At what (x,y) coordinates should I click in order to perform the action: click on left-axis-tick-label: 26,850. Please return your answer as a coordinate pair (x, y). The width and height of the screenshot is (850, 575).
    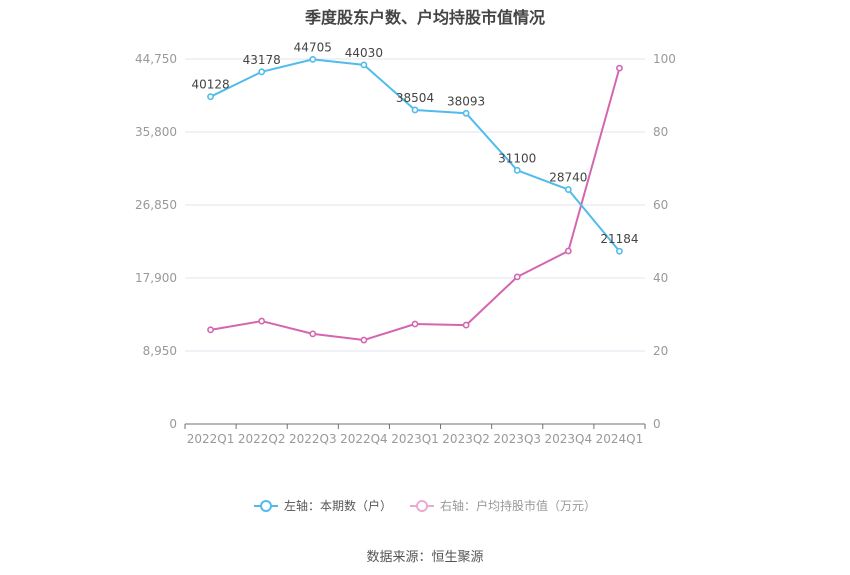
    Looking at the image, I should click on (156, 205).